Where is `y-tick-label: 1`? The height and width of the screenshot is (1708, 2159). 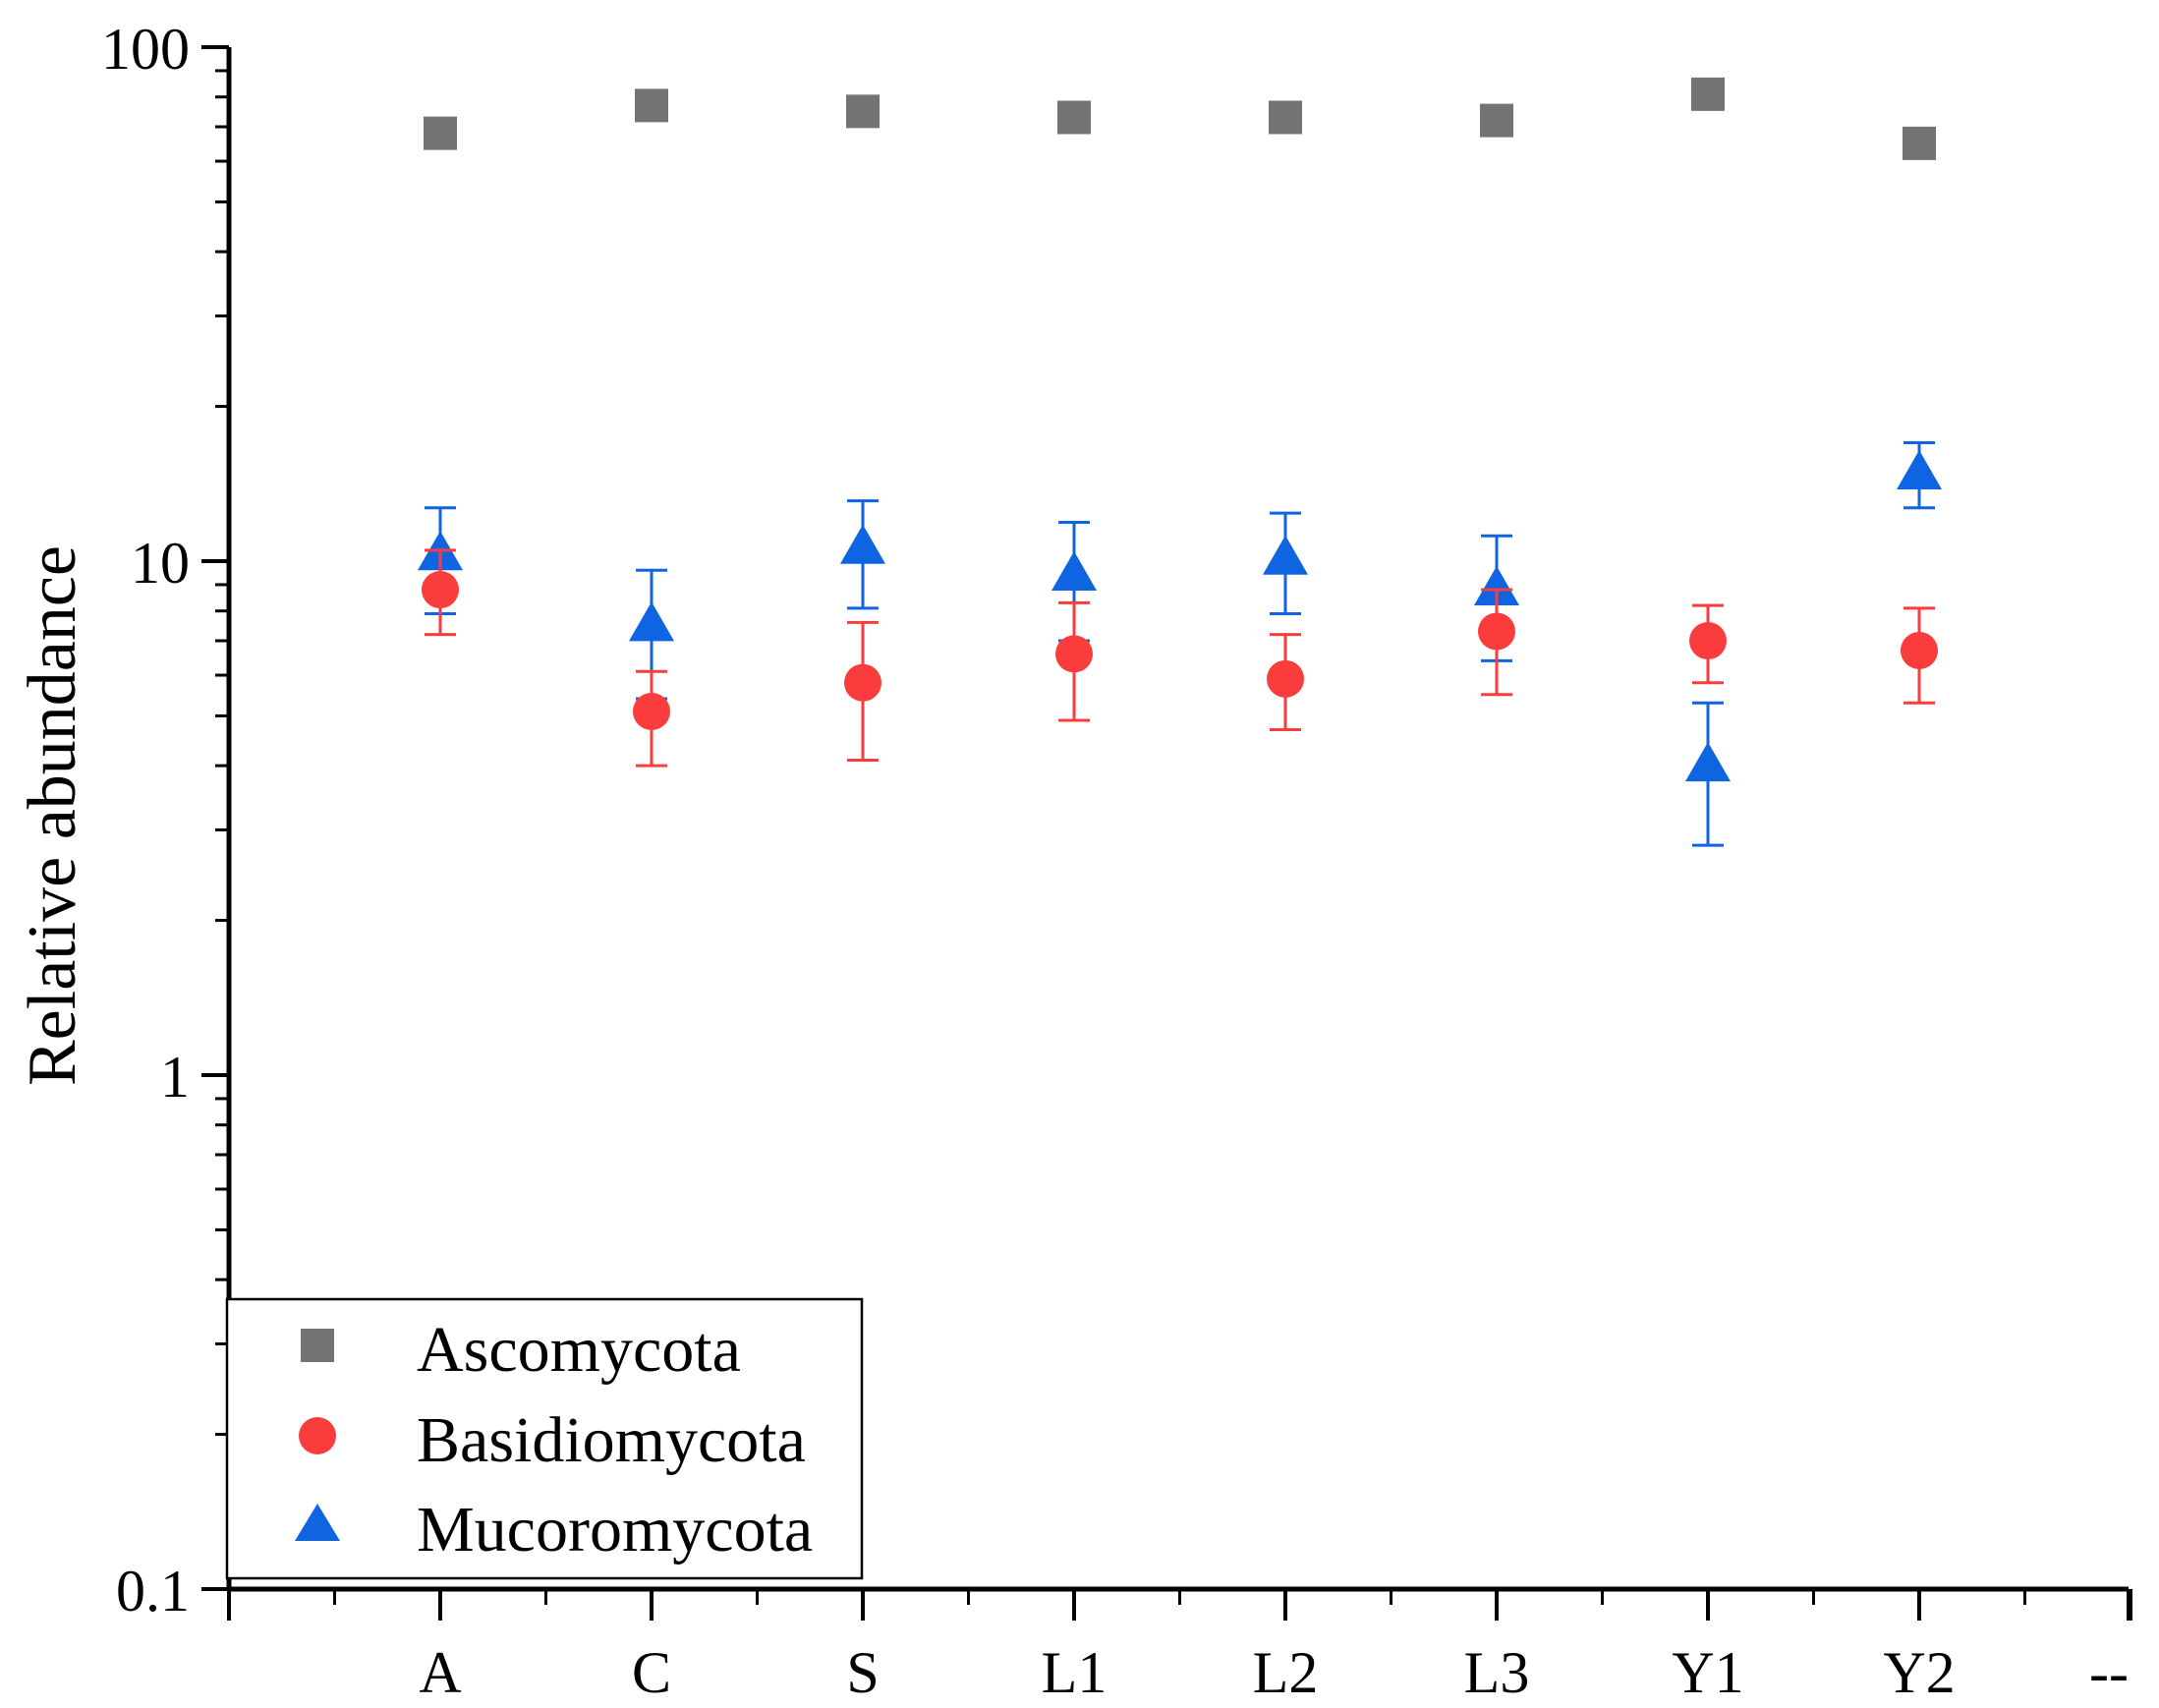
y-tick-label: 1 is located at coordinates (175, 1077).